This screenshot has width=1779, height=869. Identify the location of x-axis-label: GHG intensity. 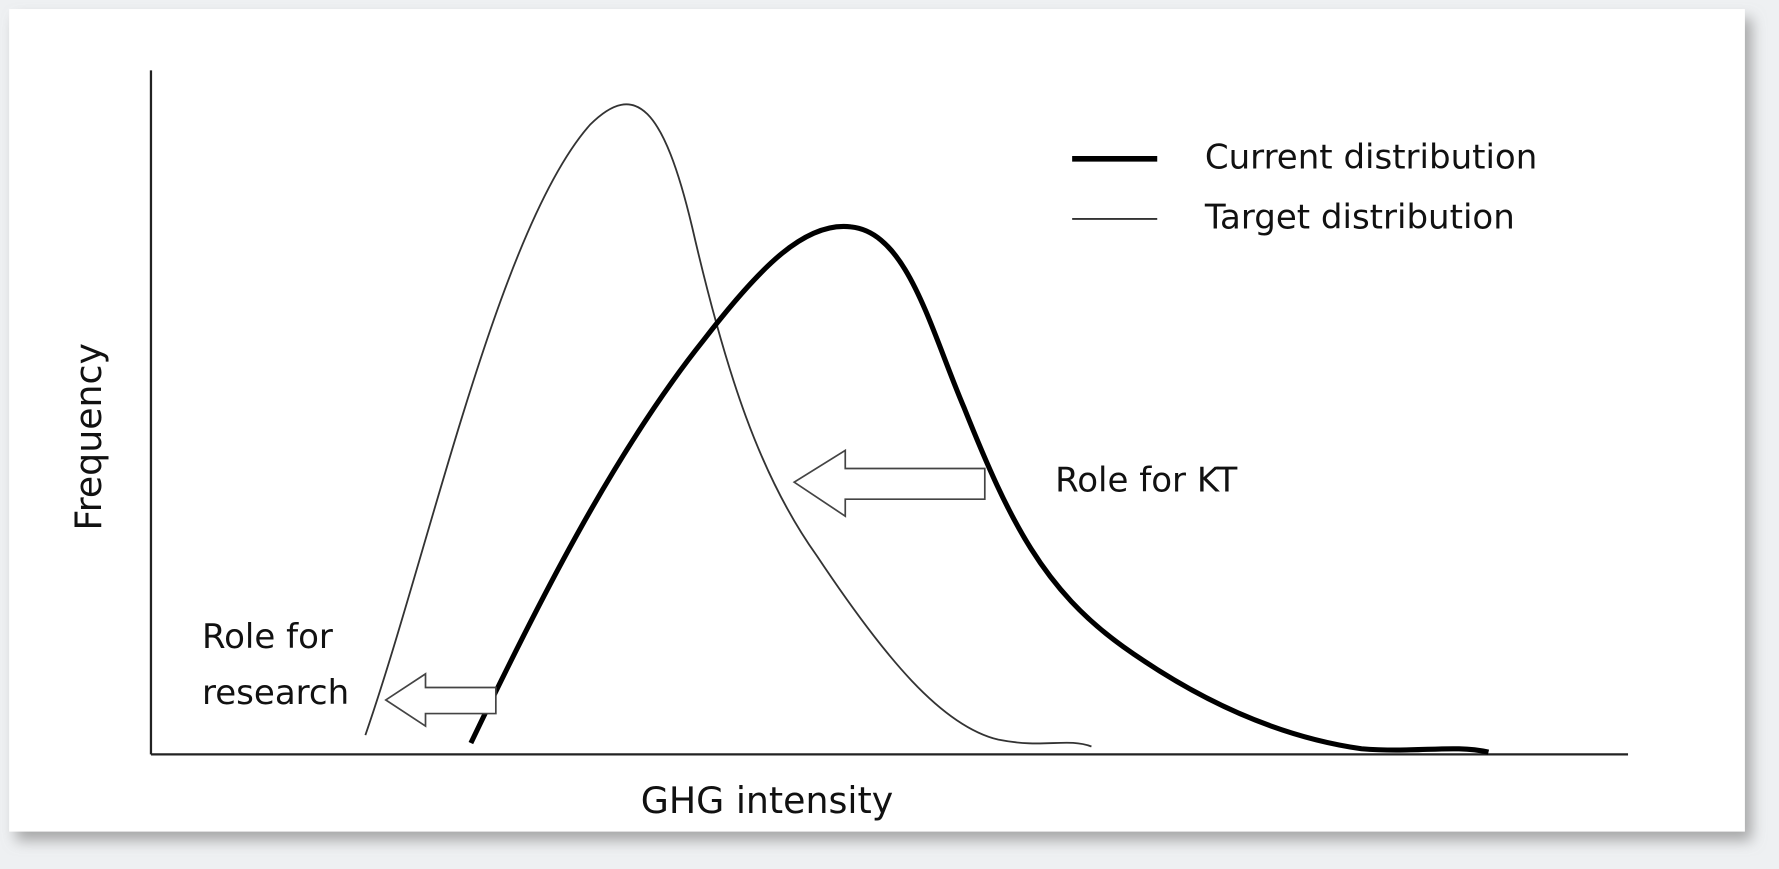
(767, 800).